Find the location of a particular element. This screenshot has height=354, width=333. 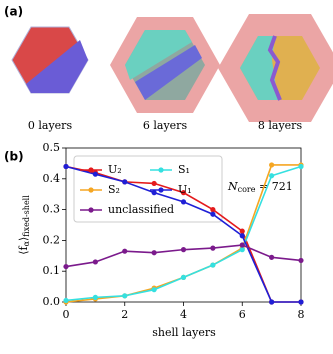

y-tick-label: 0.2 is located at coordinates (52, 239).